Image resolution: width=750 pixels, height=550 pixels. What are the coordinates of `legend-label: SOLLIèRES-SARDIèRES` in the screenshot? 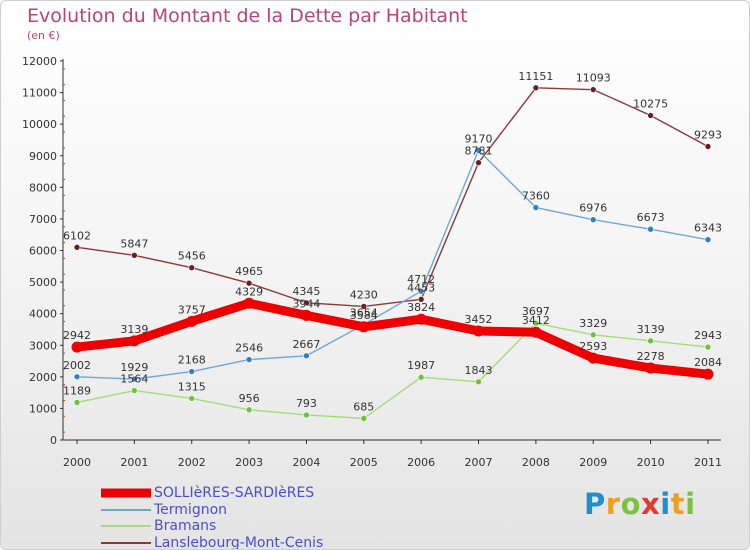 It's located at (234, 493).